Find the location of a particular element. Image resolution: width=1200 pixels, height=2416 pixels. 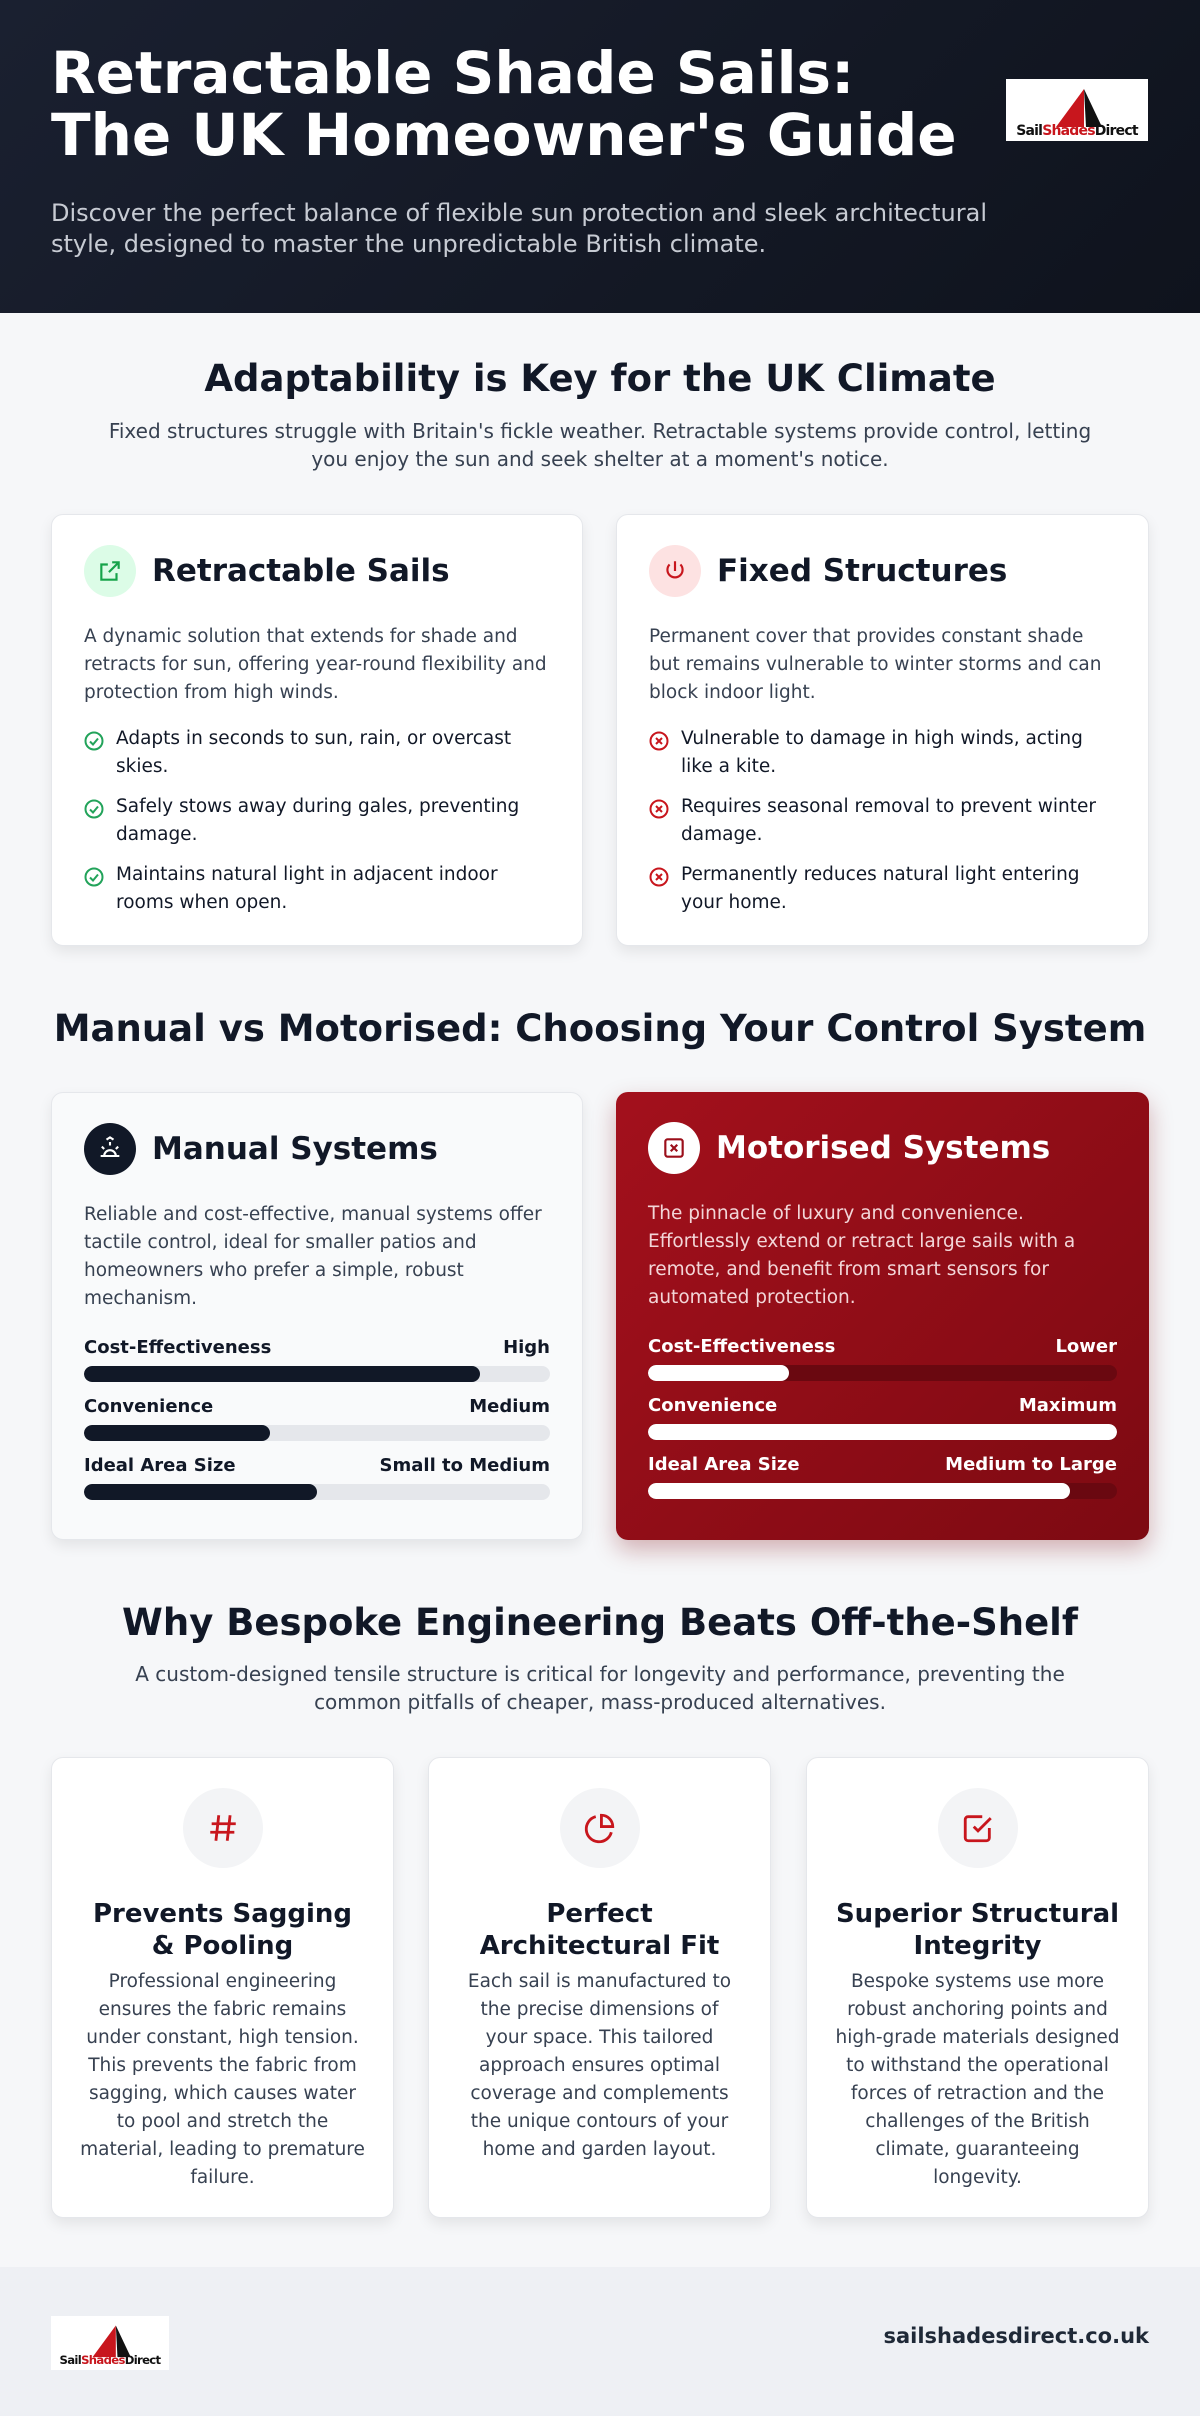

section-heading: Adaptability is Key for the UK Climate is located at coordinates (600, 378).